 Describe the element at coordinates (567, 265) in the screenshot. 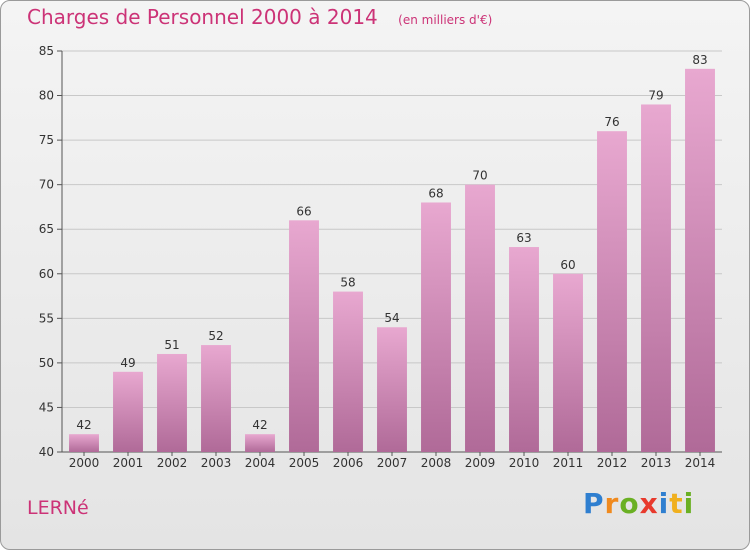

I see `bar-value-label: 60` at that location.